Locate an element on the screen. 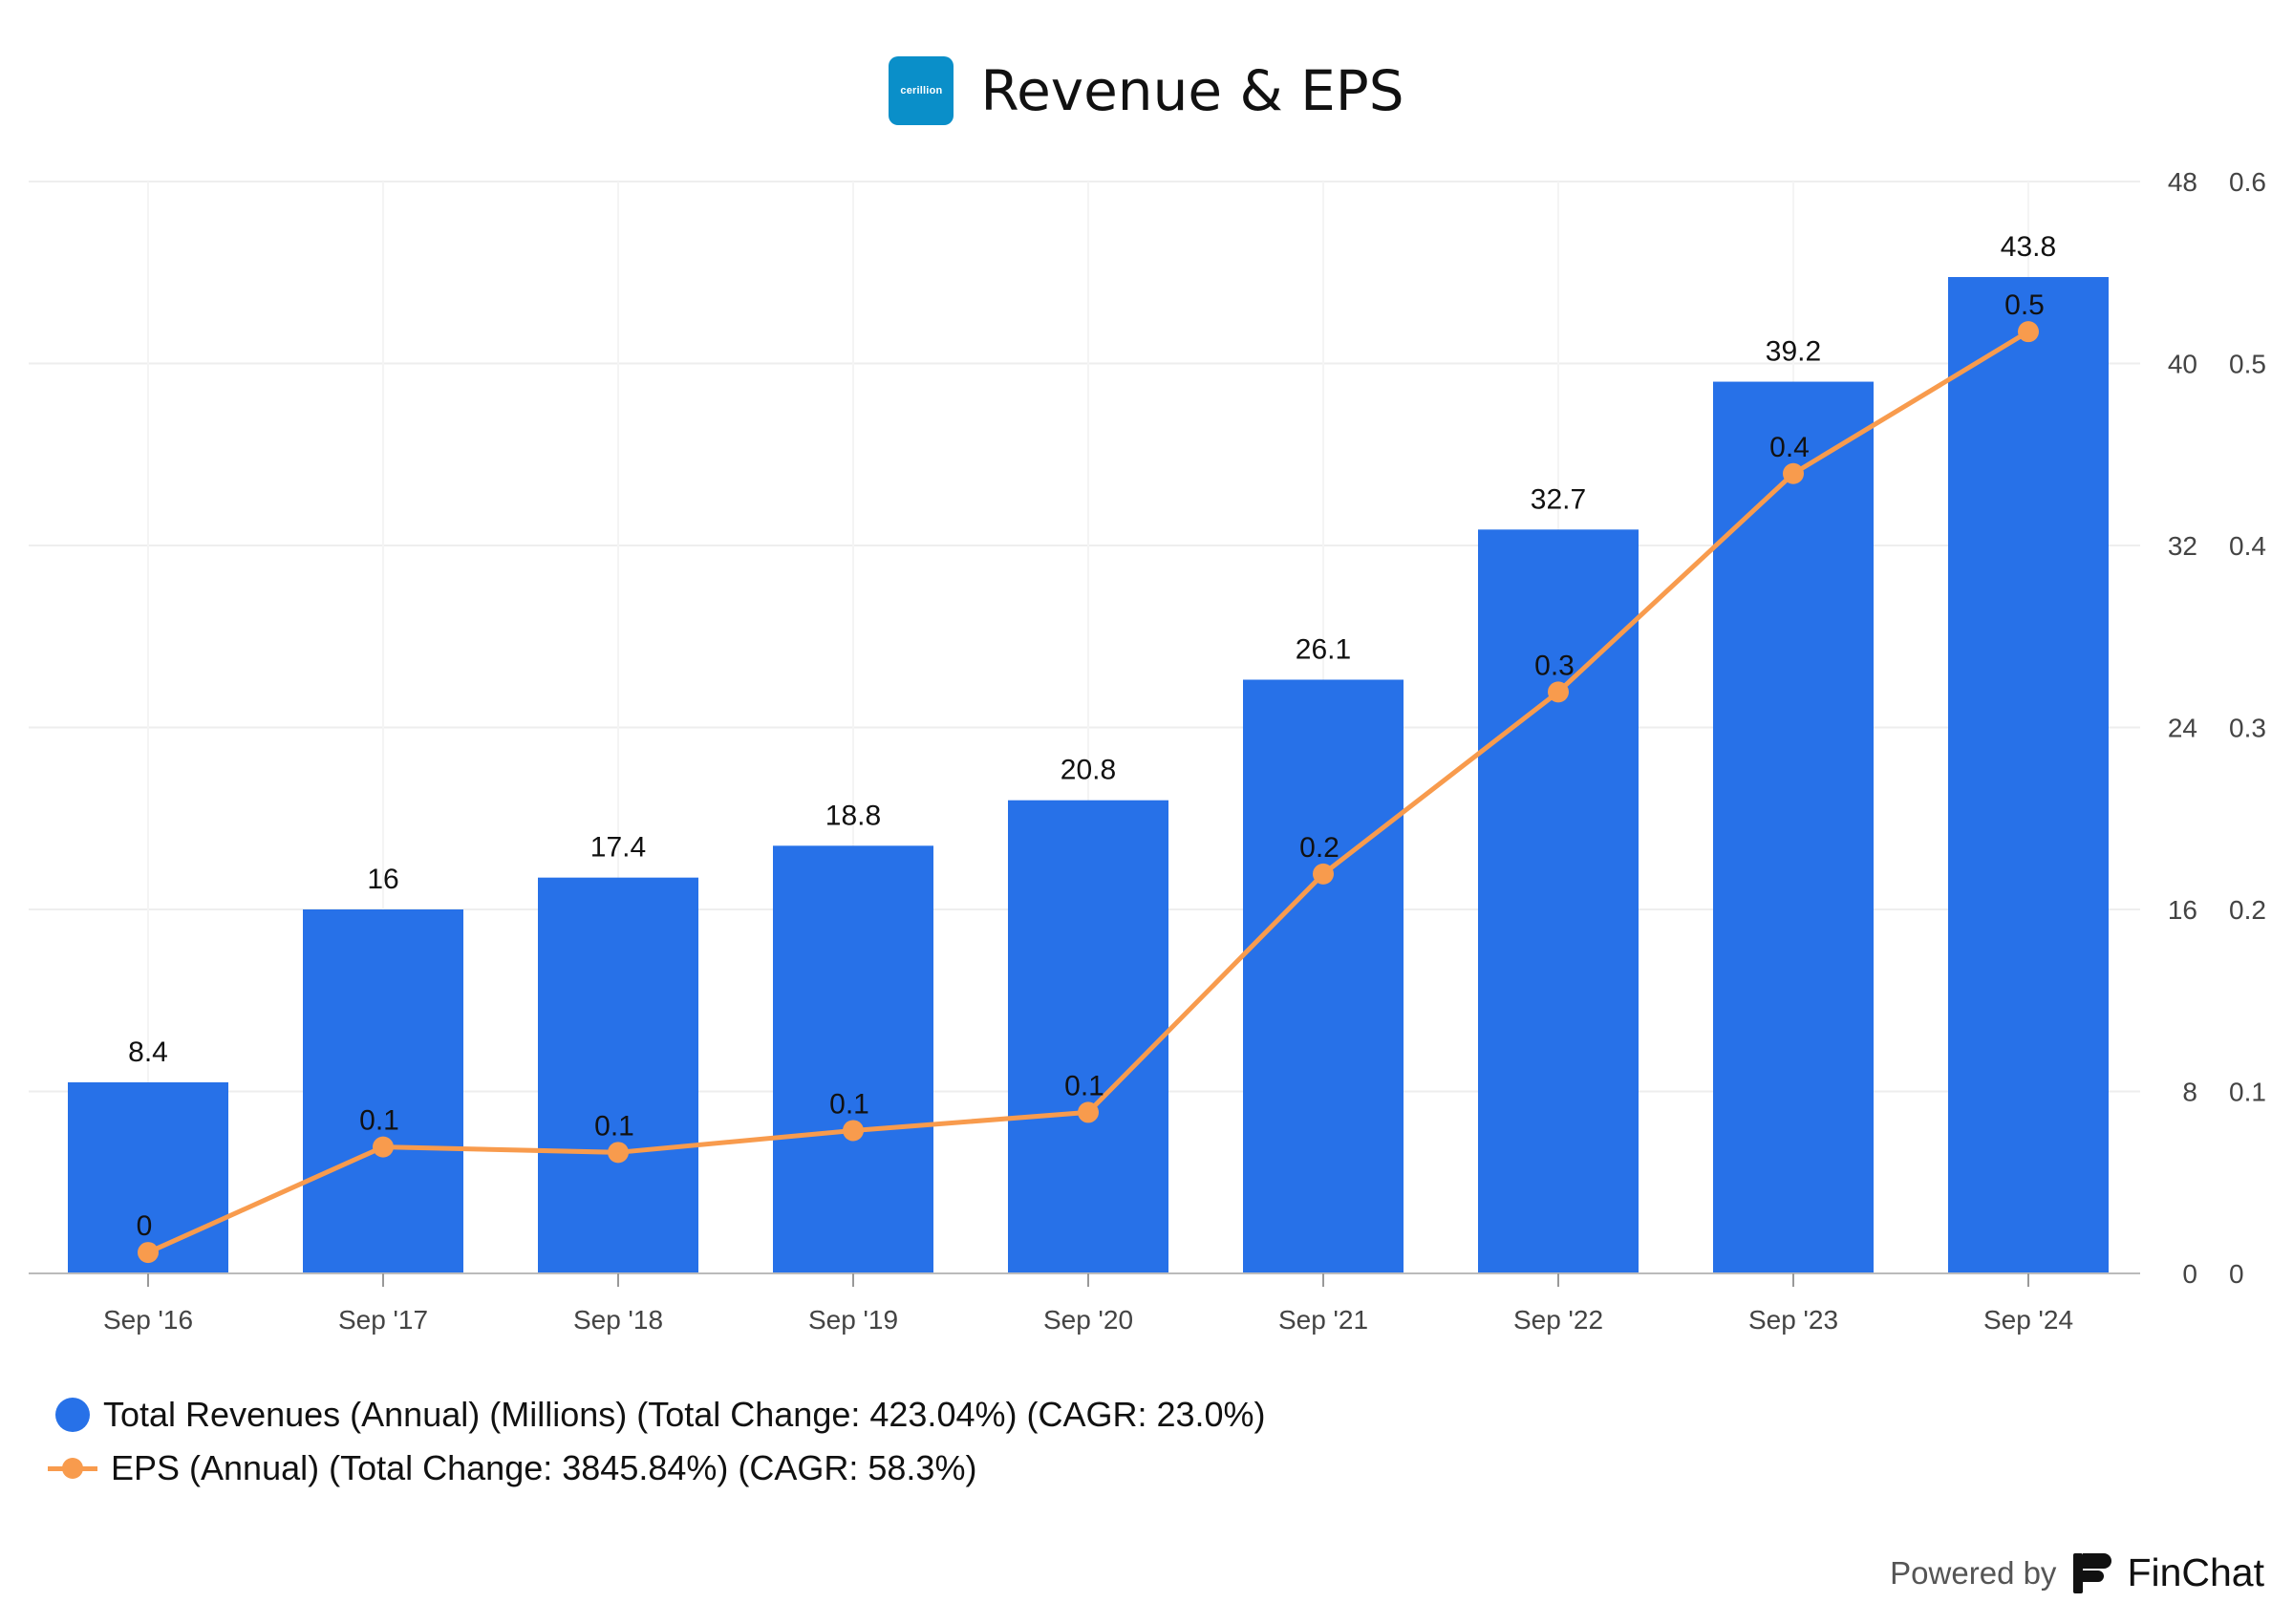  revenue-data-label: 26.1 is located at coordinates (1323, 649).